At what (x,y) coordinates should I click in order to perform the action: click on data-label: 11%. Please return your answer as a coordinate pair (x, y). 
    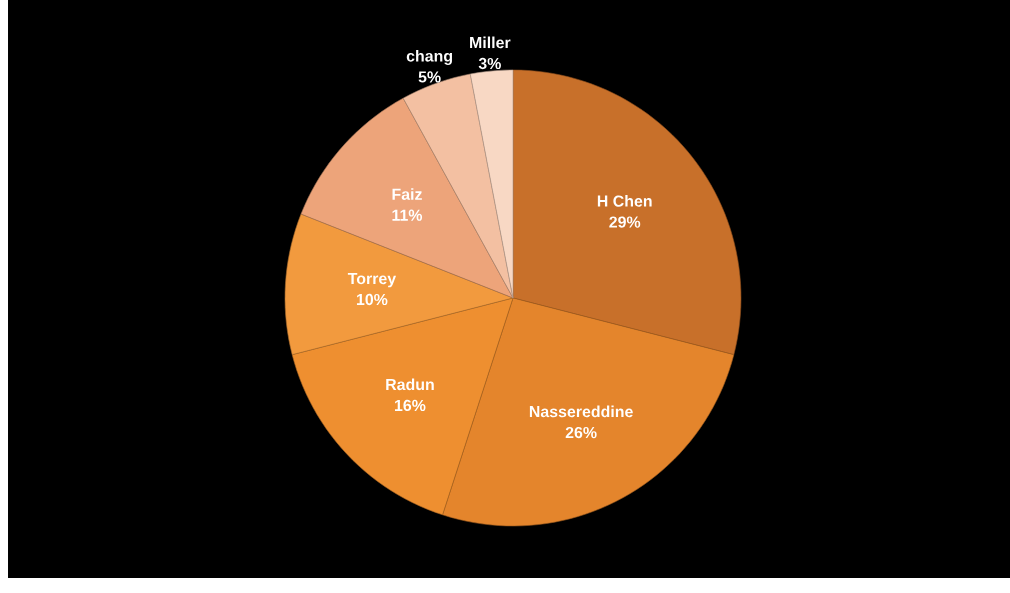
    Looking at the image, I should click on (407, 215).